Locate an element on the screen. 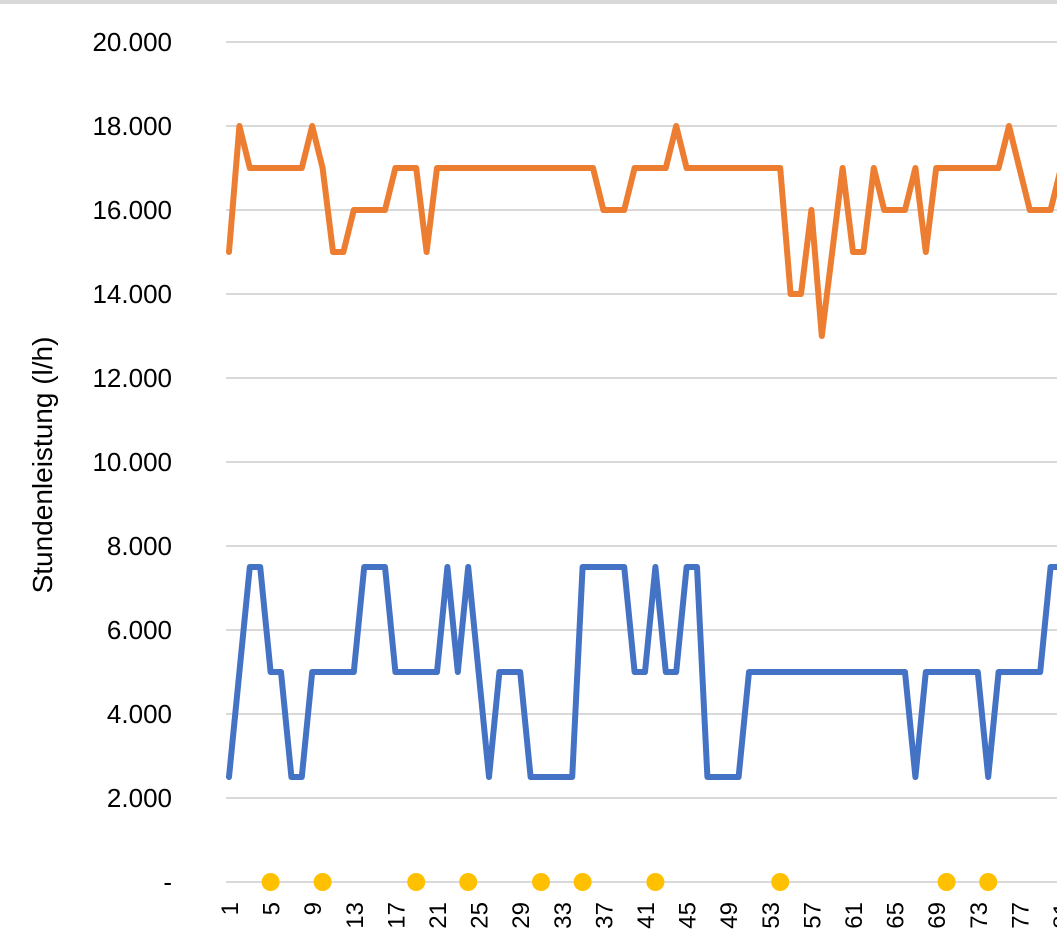 Image resolution: width=1057 pixels, height=931 pixels. x-axis-ticks: 1 5 9 13 17 21 25 29 33 37 41 45 49 53 57 61 65 69 73 77 81 is located at coordinates (637, 915).